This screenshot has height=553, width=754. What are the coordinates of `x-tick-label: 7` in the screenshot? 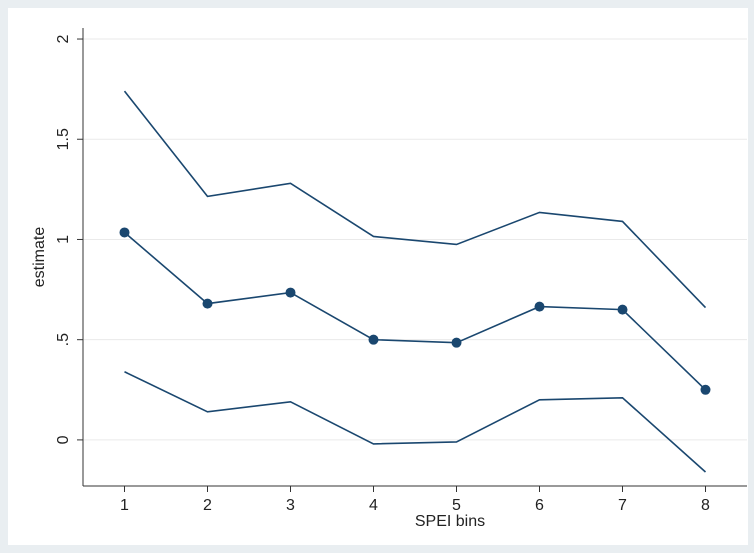 It's located at (622, 505).